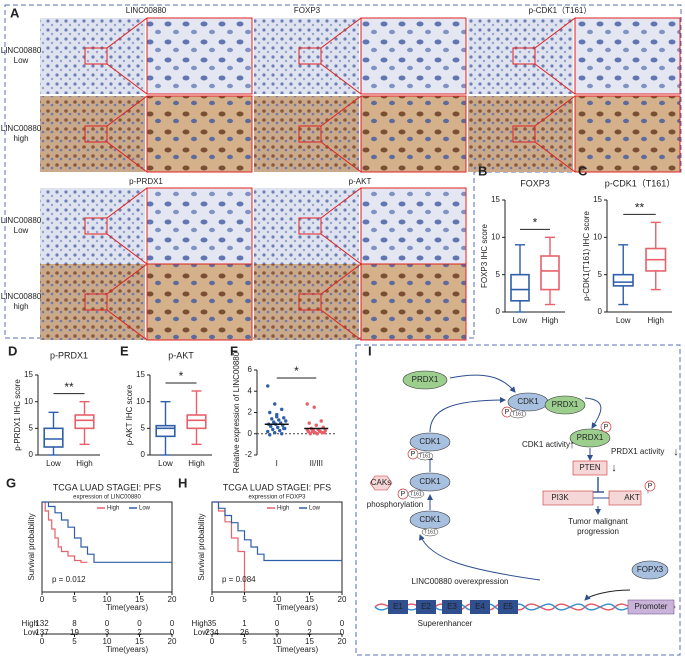 Image resolution: width=685 pixels, height=664 pixels. Describe the element at coordinates (145, 509) in the screenshot. I see `legend-label: Low` at that location.